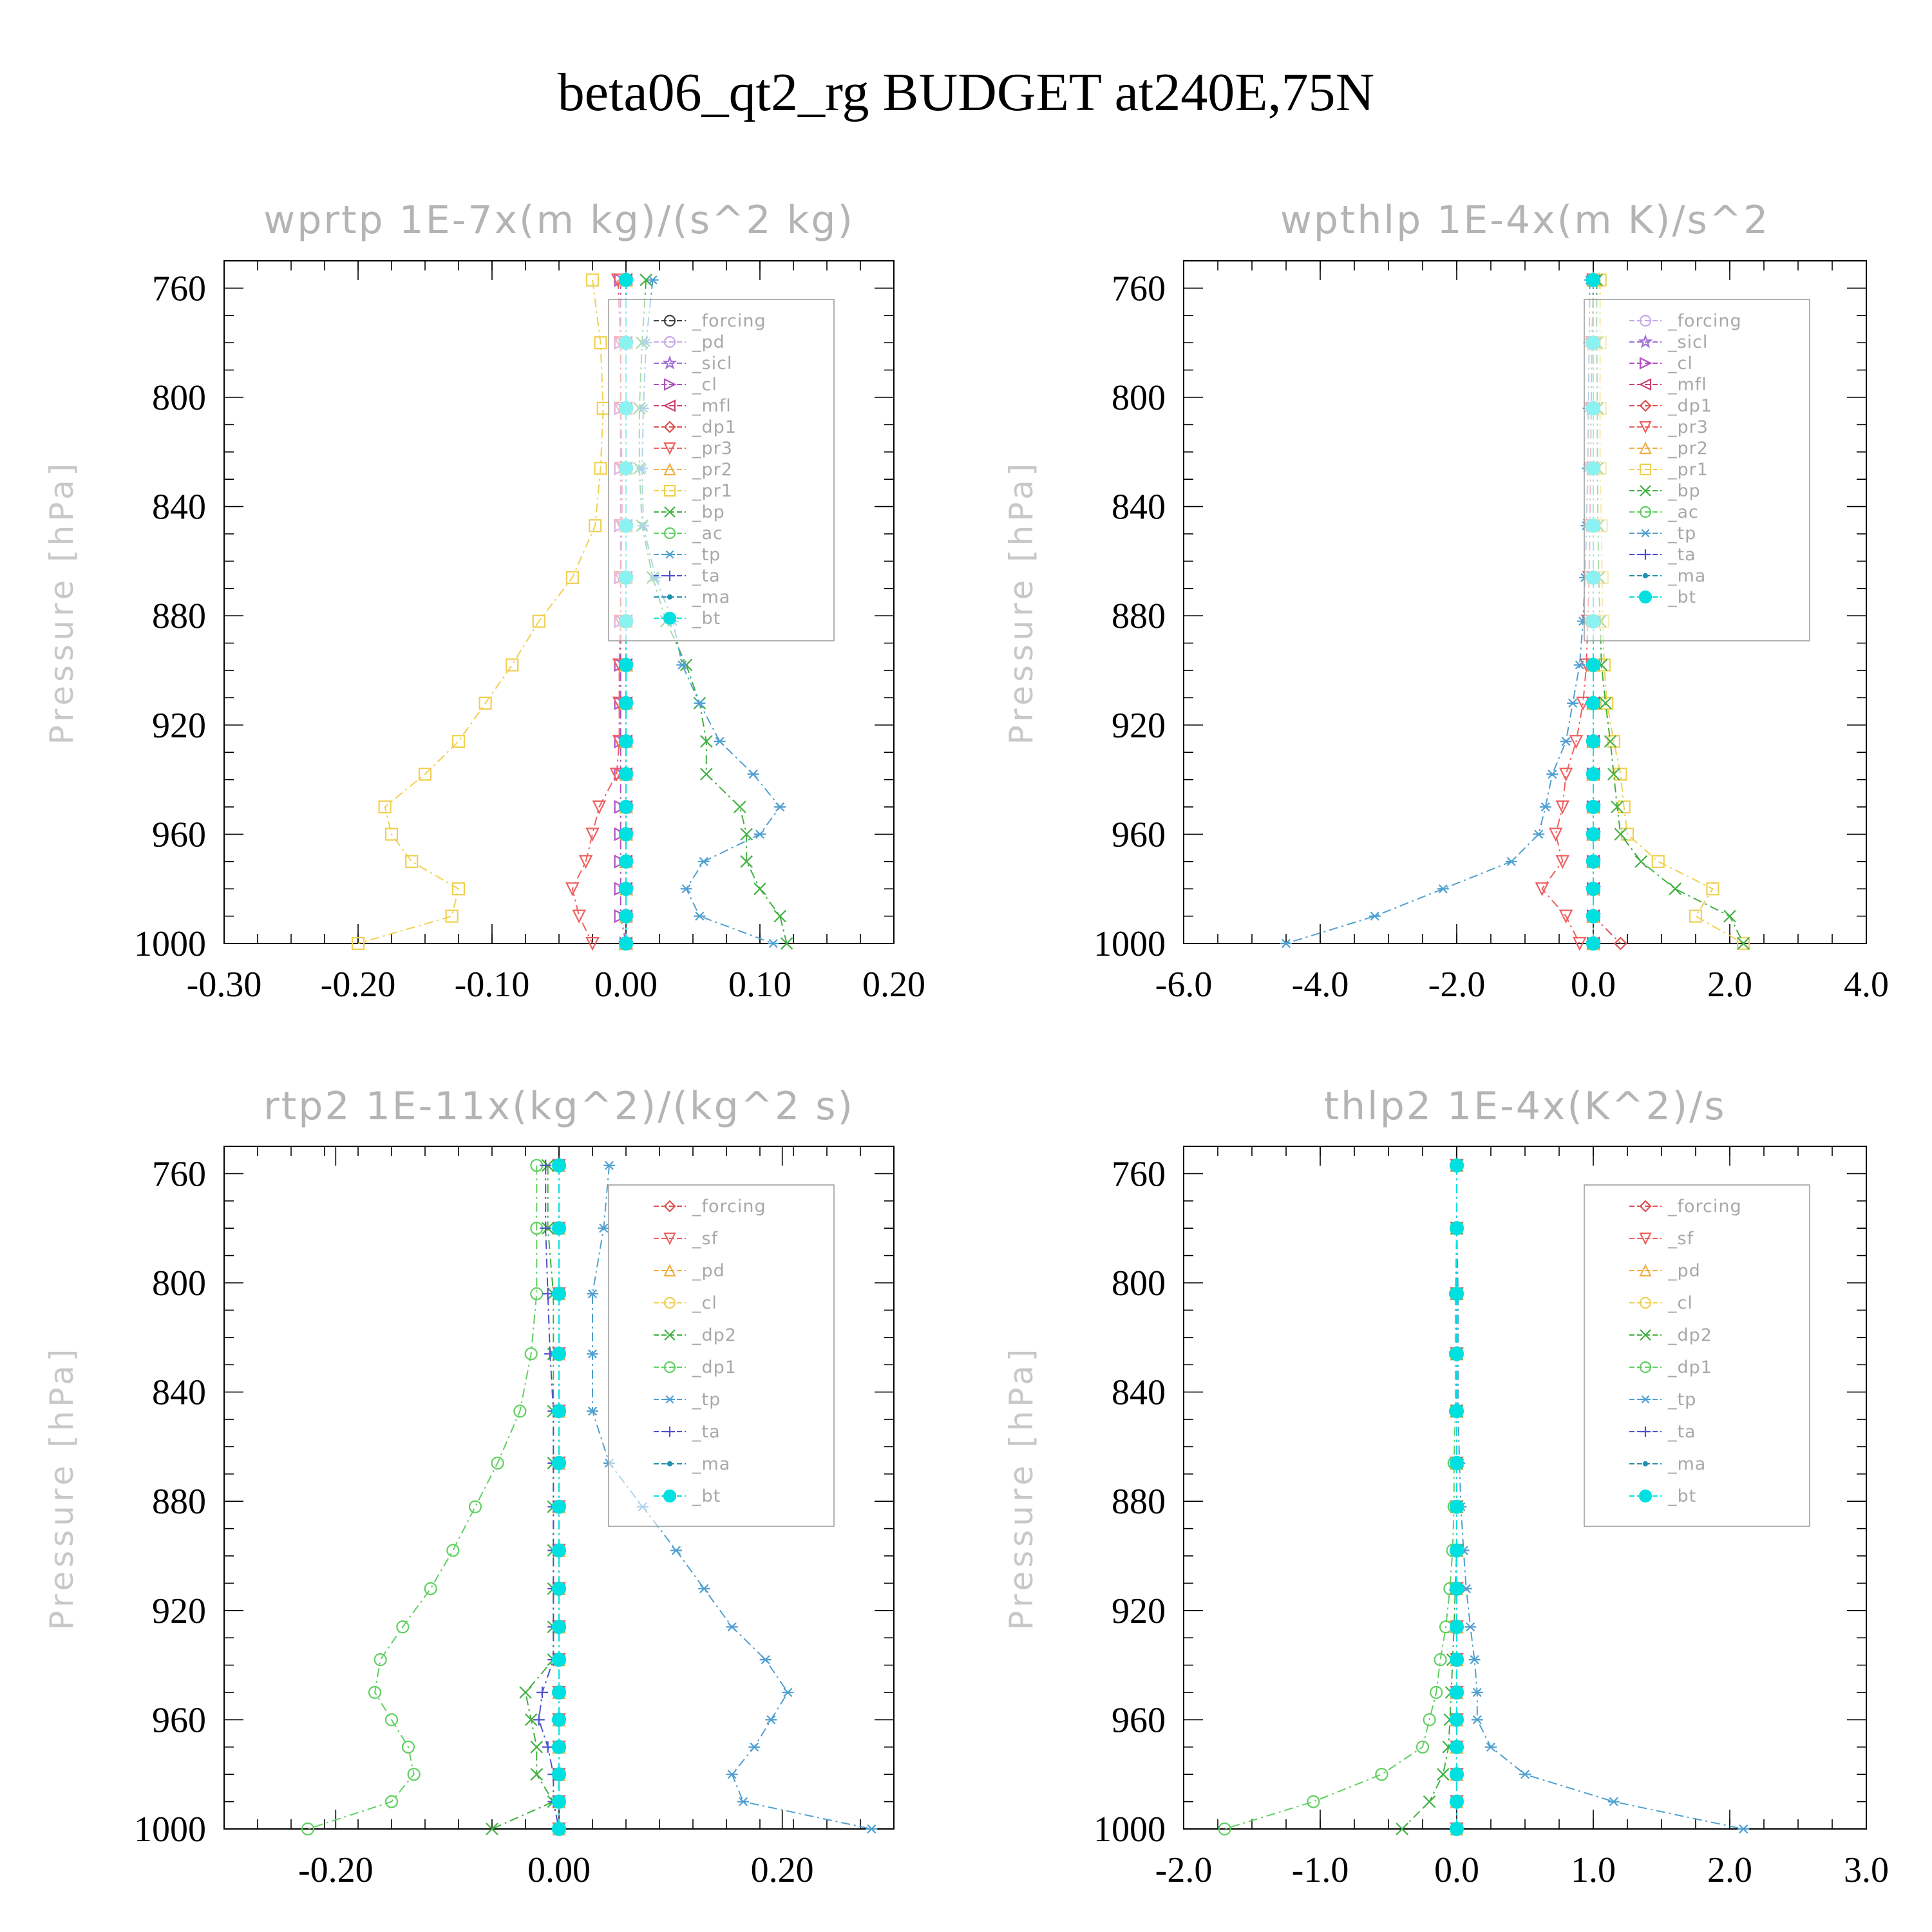 The width and height of the screenshot is (1932, 1932). What do you see at coordinates (1867, 985) in the screenshot?
I see `x-tick-label: 4.0` at bounding box center [1867, 985].